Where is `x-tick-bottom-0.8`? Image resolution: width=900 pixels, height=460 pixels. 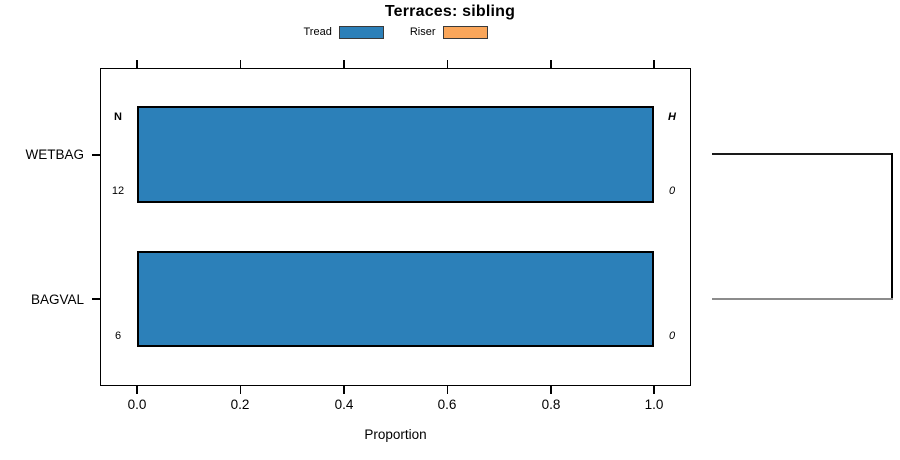 x-tick-bottom-0.8 is located at coordinates (551, 390).